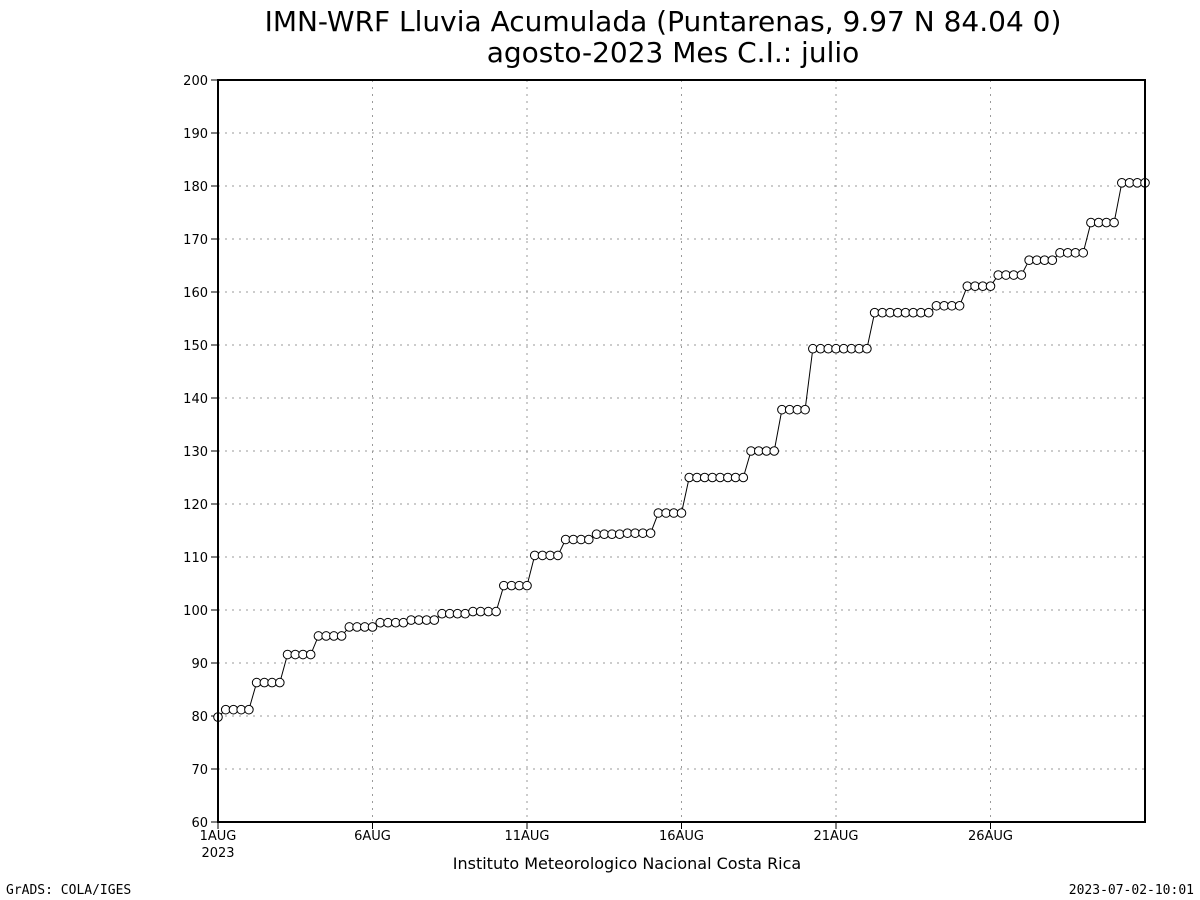  I want to click on x-tick-label: 11AUG, so click(526, 836).